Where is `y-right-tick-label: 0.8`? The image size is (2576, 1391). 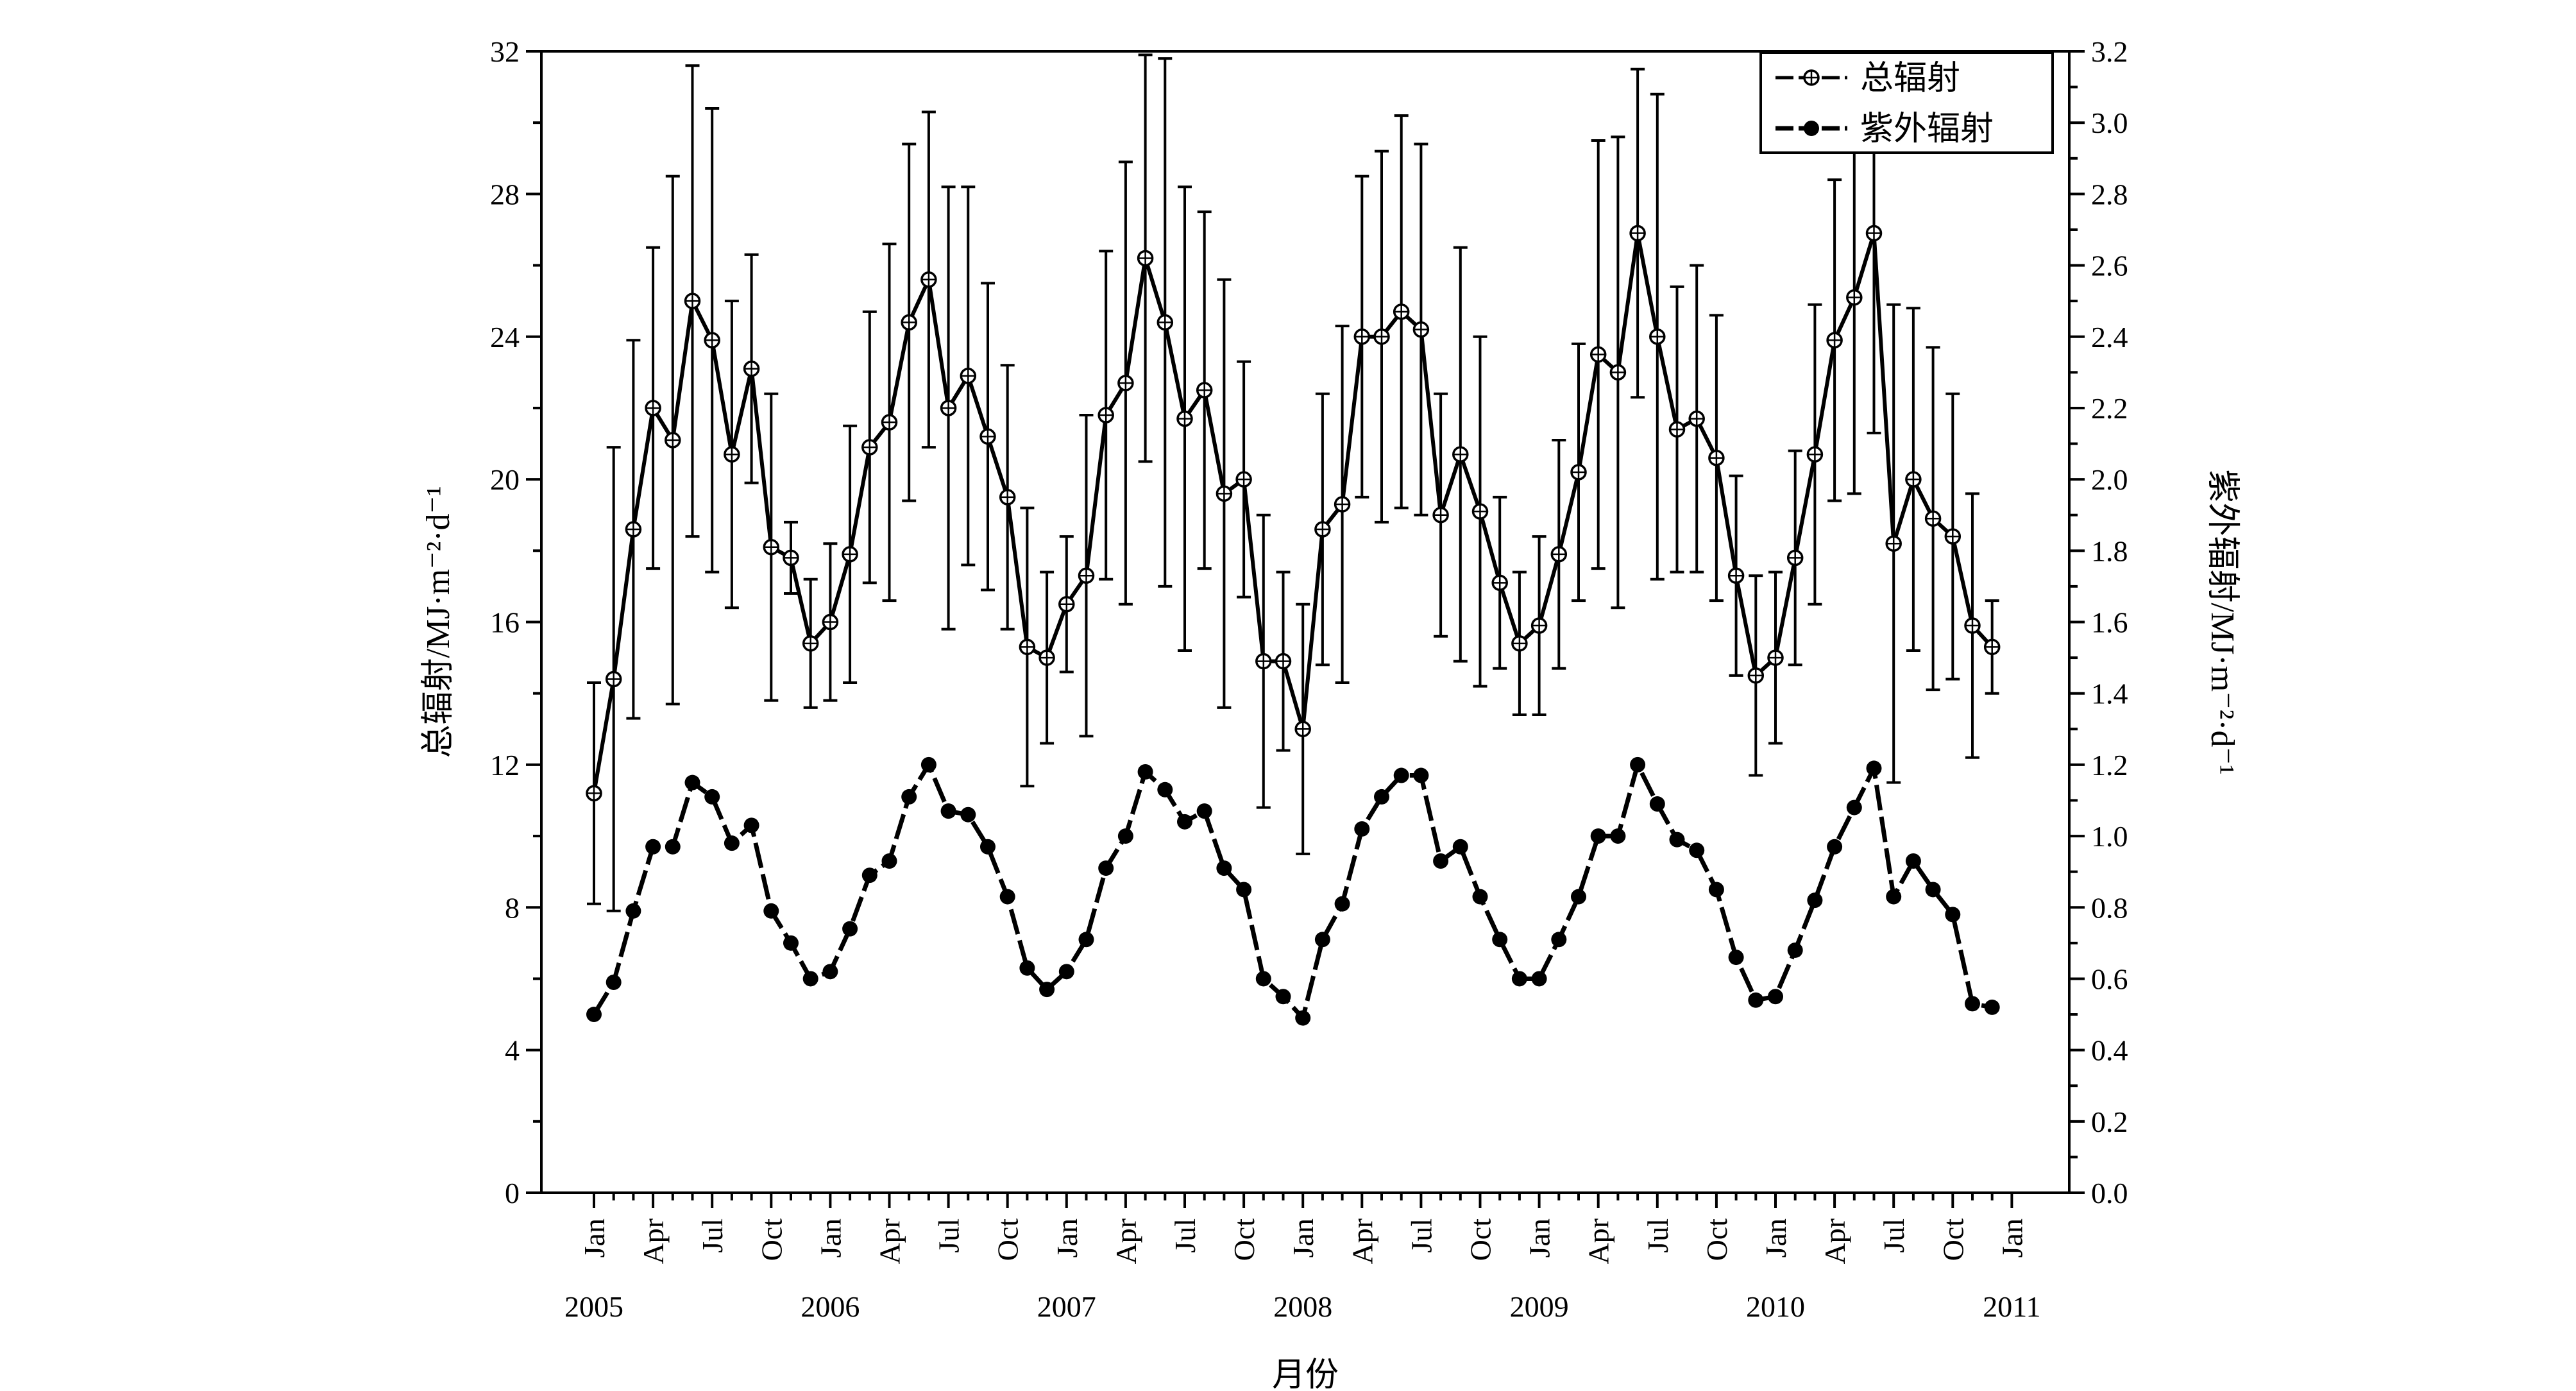
y-right-tick-label: 0.8 is located at coordinates (2109, 907).